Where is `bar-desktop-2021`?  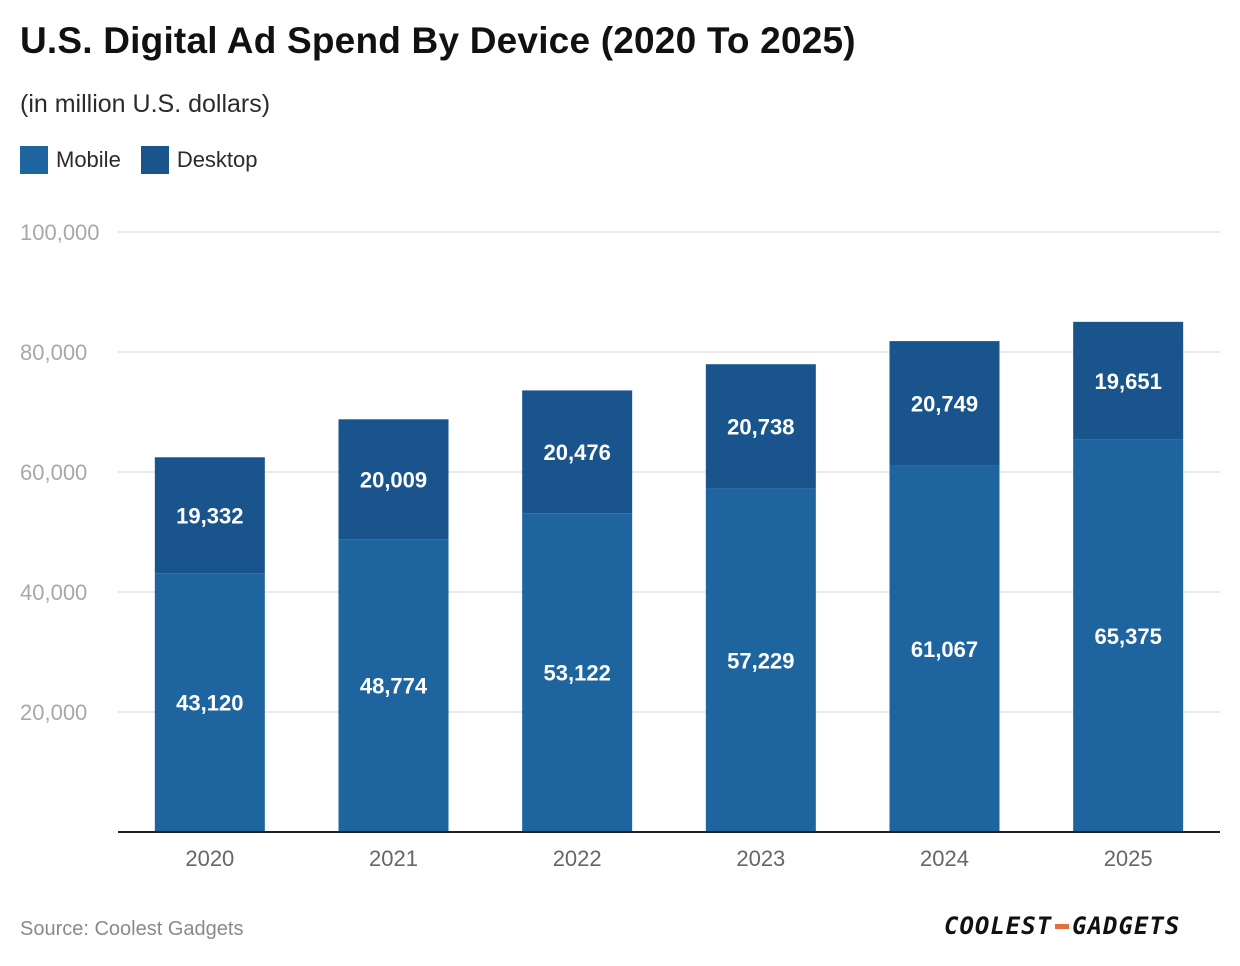 bar-desktop-2021 is located at coordinates (393, 479).